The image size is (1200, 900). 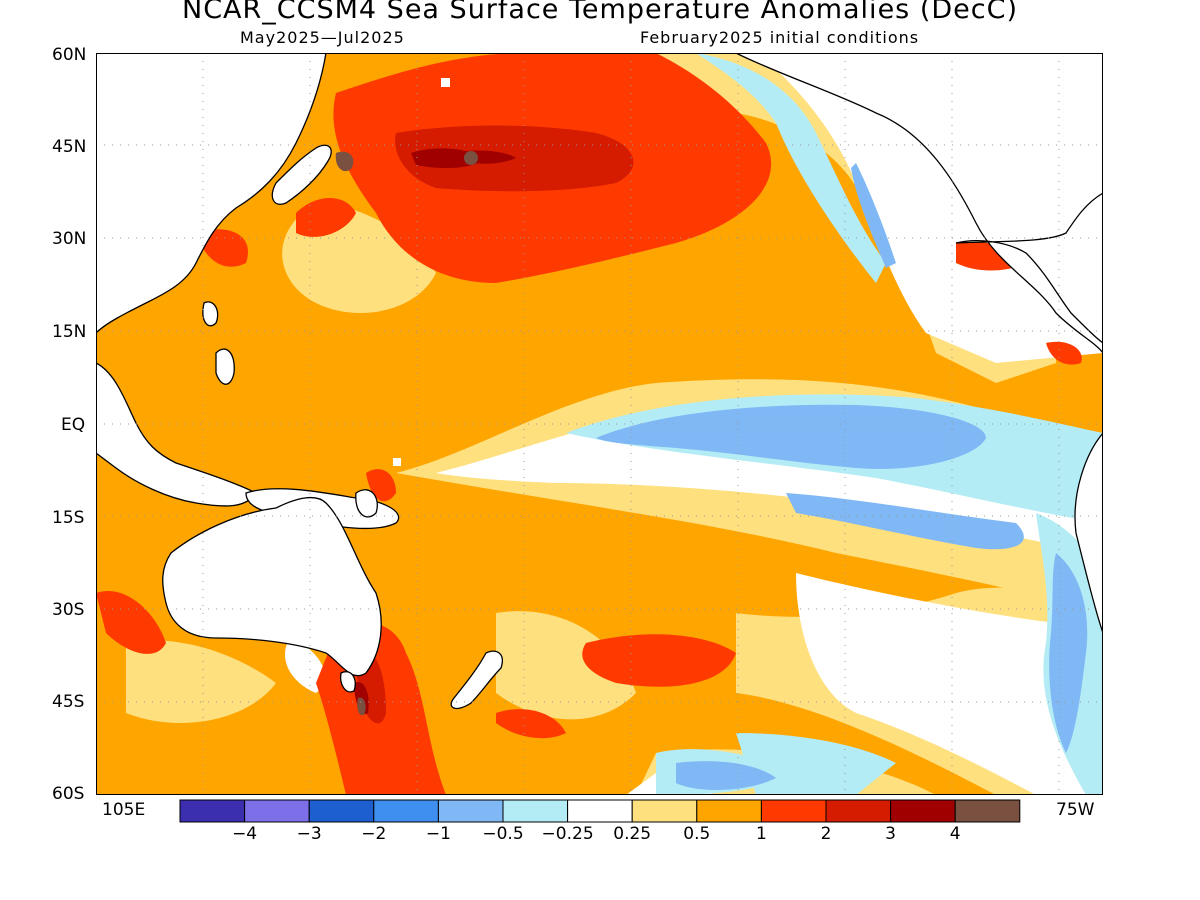 I want to click on colorbar-tick-label: −2, so click(x=374, y=834).